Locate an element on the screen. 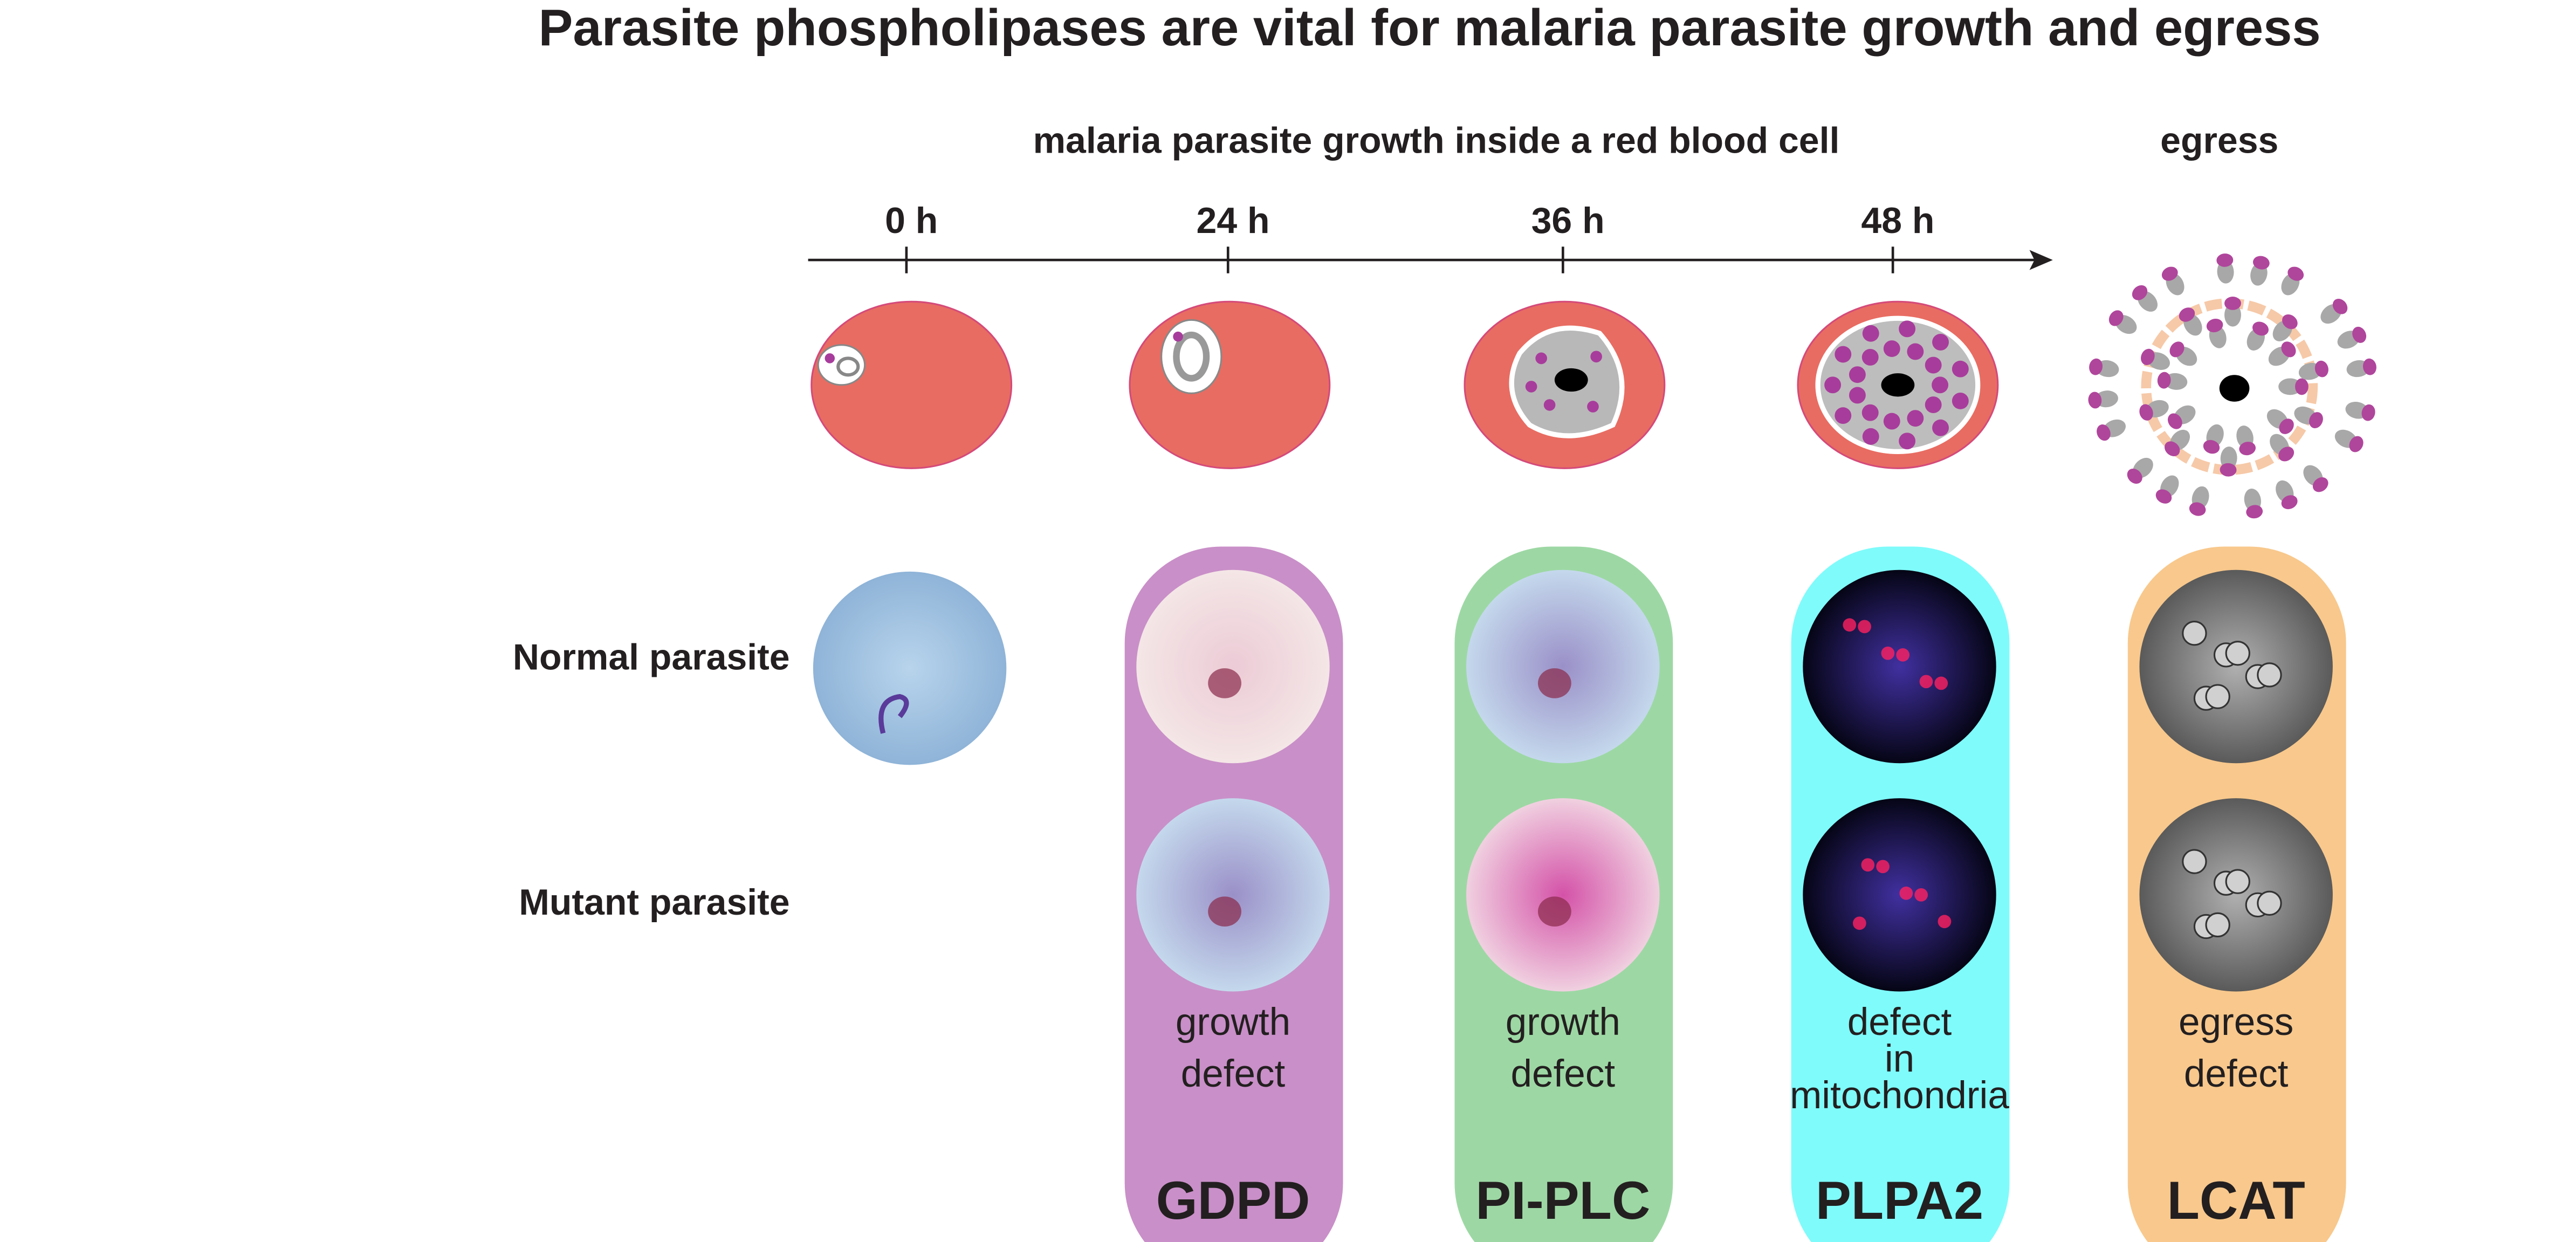 The image size is (2576, 1242). time-label: 48 h is located at coordinates (1898, 220).